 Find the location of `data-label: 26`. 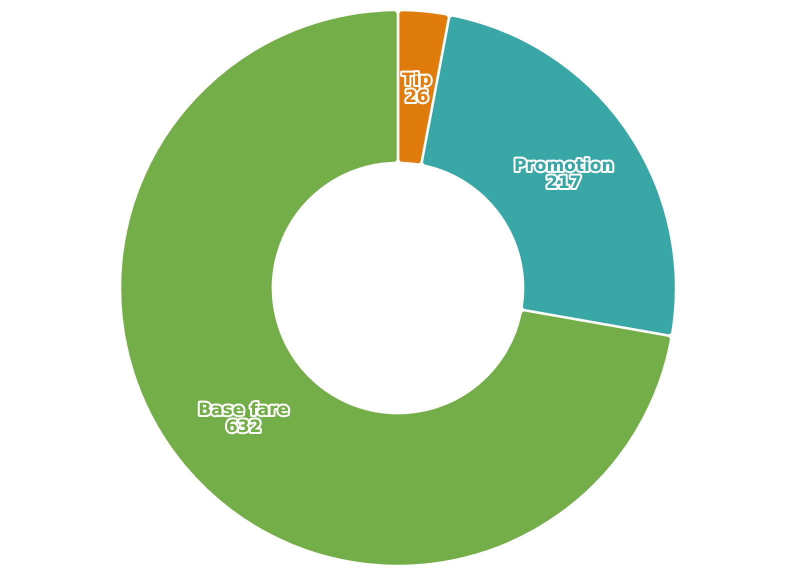

data-label: 26 is located at coordinates (416, 96).